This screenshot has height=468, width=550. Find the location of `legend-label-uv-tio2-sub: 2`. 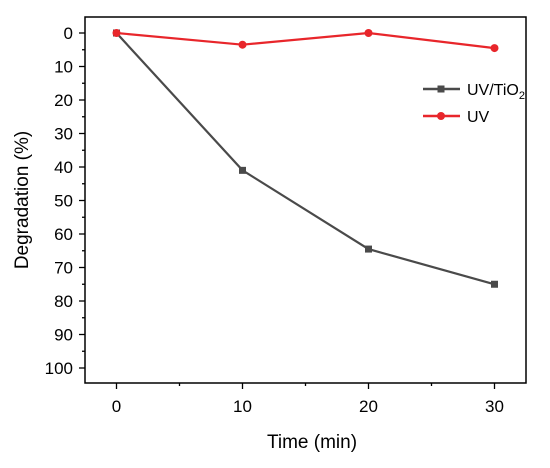

legend-label-uv-tio2-sub: 2 is located at coordinates (522, 96).